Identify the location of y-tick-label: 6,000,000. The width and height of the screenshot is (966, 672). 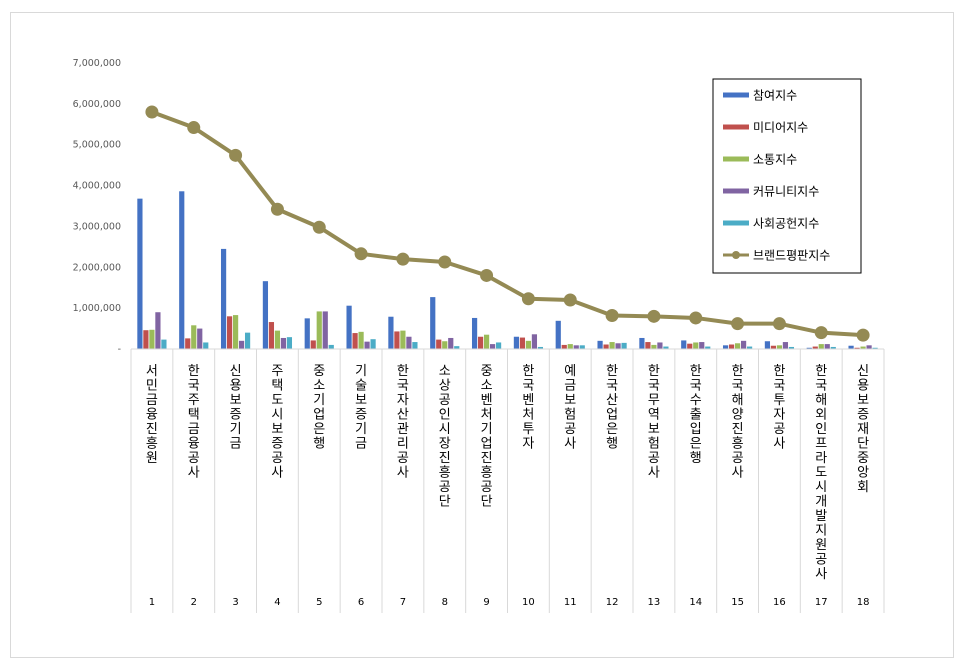
(97, 104).